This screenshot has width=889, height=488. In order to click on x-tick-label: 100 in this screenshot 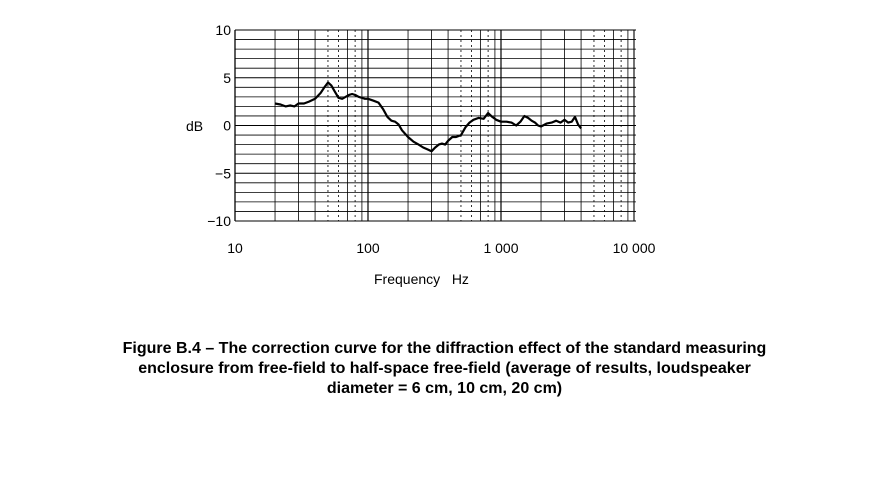, I will do `click(368, 248)`.